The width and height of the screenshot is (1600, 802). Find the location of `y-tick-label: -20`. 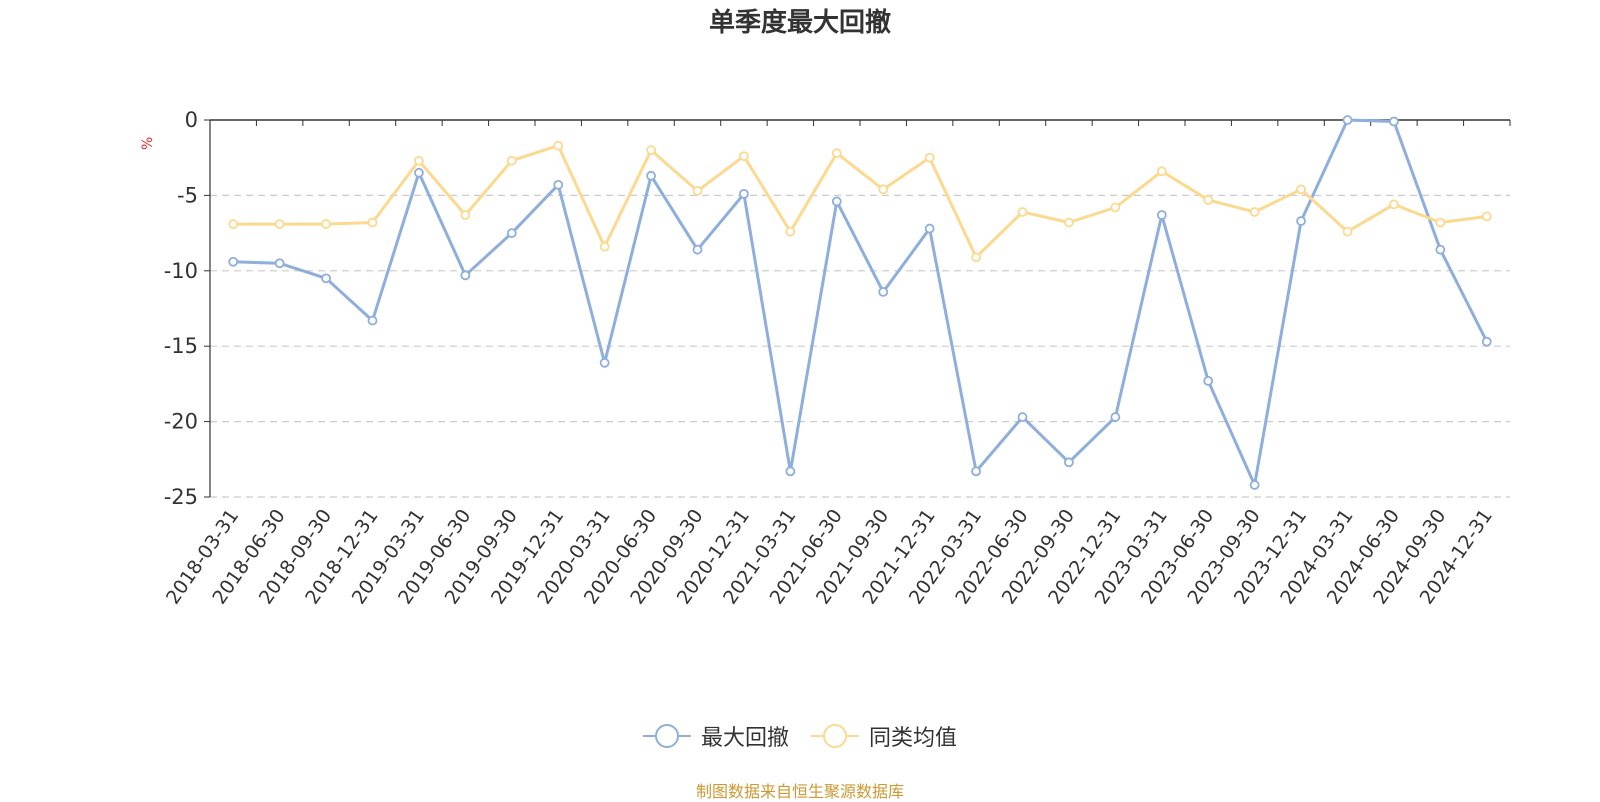

y-tick-label: -20 is located at coordinates (181, 422).